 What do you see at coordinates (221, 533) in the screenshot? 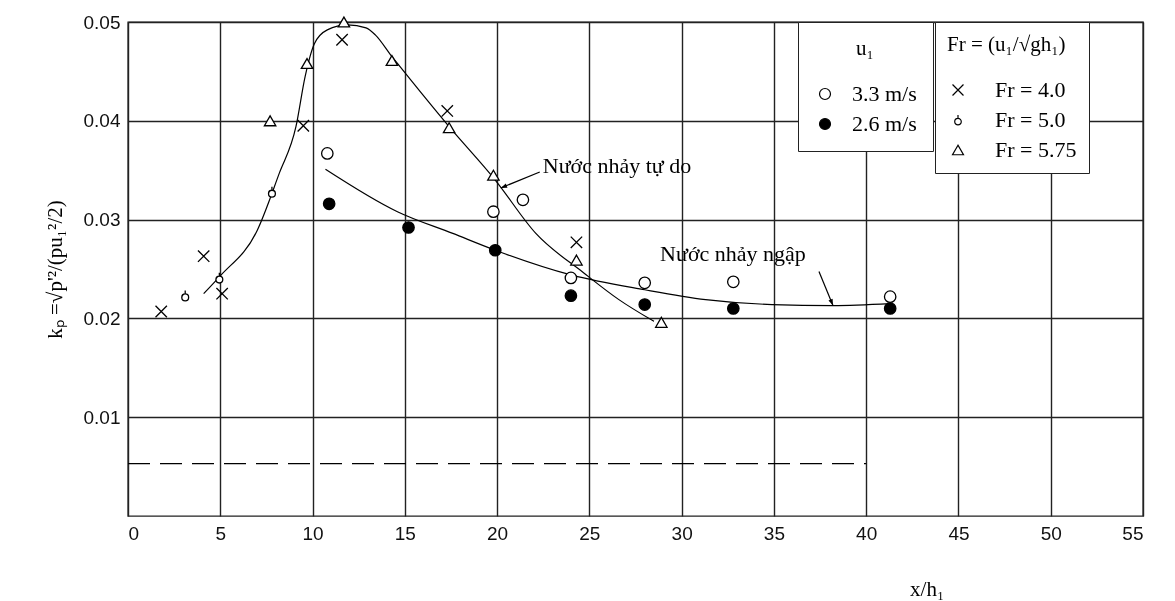
I see `x-tick-label: 5` at bounding box center [221, 533].